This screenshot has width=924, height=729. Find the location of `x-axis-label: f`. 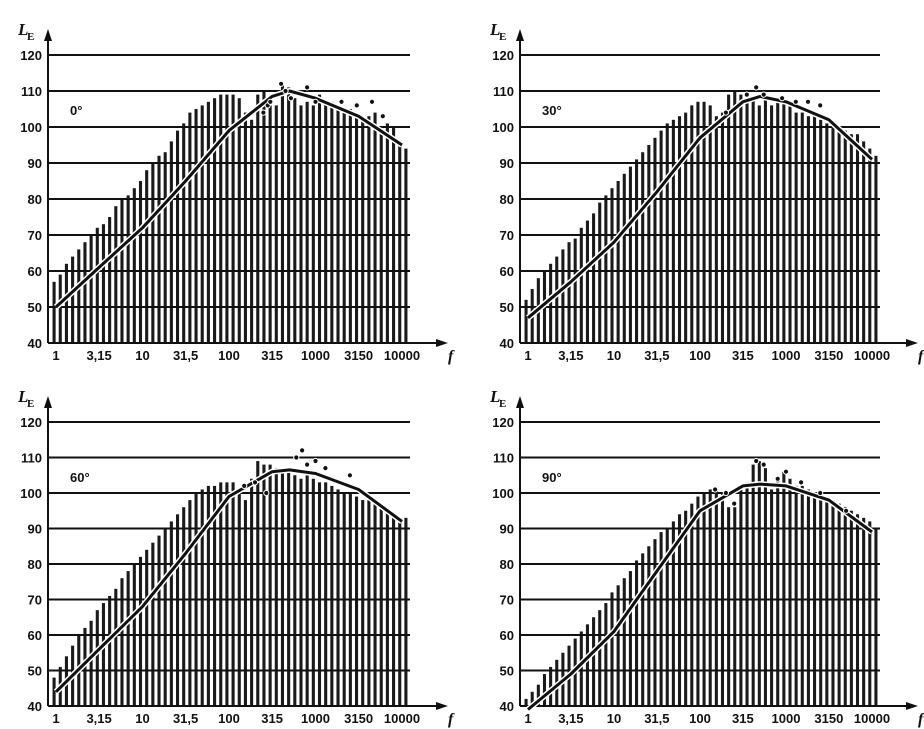

x-axis-label: f is located at coordinates (921, 356).